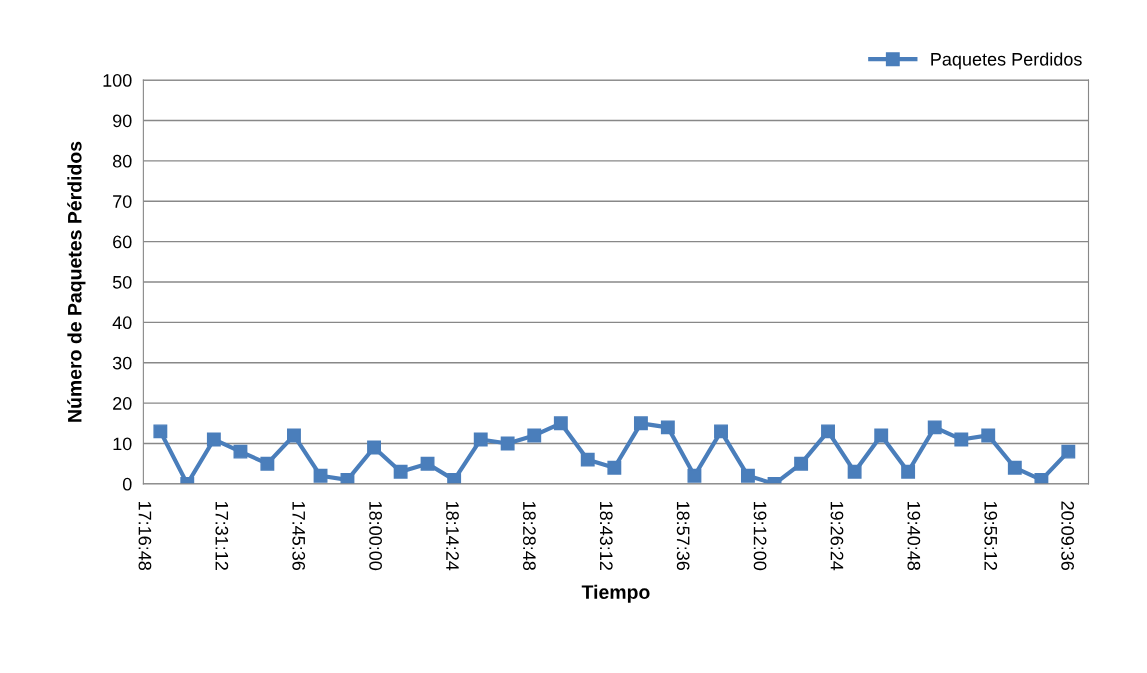  What do you see at coordinates (760, 536) in the screenshot?
I see `x-tick-label: 19:12:00` at bounding box center [760, 536].